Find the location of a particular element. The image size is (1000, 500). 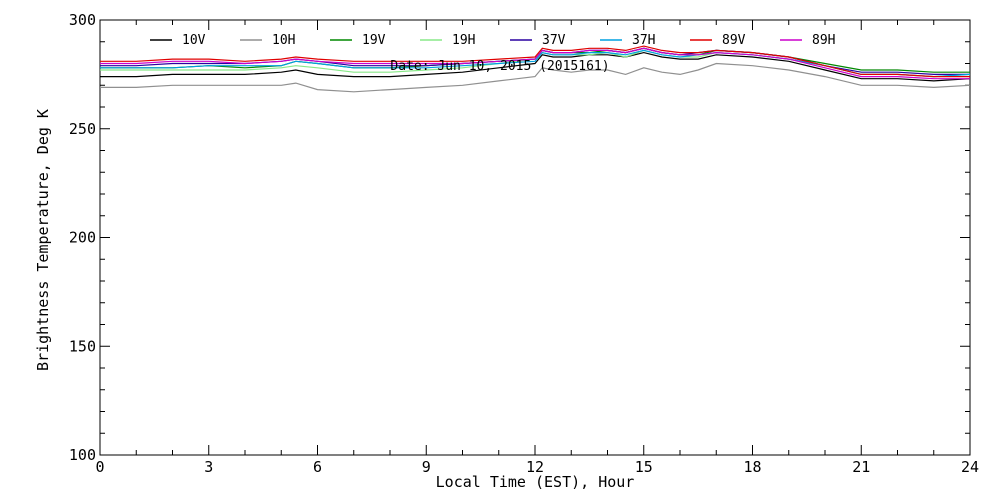

date-annotation: Date: Jun 10, 2015 (2015161) is located at coordinates (499, 66).